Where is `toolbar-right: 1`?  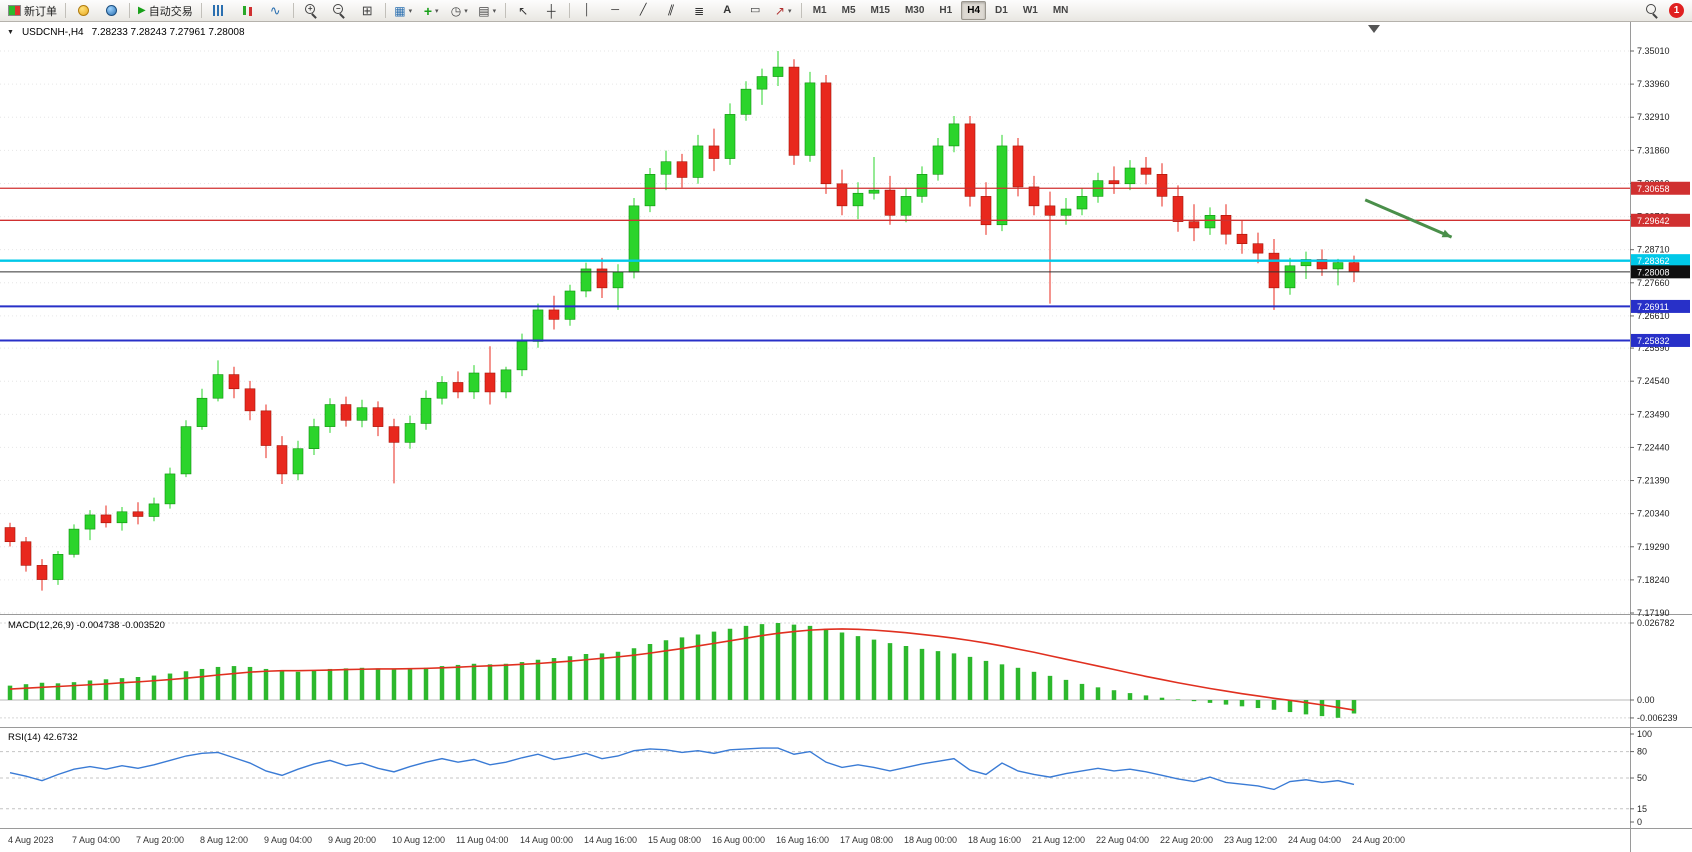
toolbar-right: 1 is located at coordinates (1663, 10).